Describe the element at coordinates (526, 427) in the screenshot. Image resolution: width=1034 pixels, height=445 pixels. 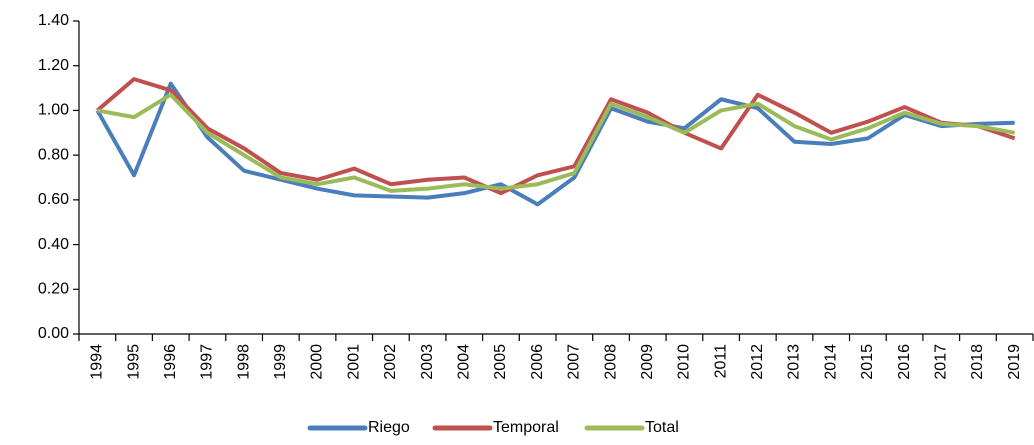
I see `legend-label: Temporal` at that location.